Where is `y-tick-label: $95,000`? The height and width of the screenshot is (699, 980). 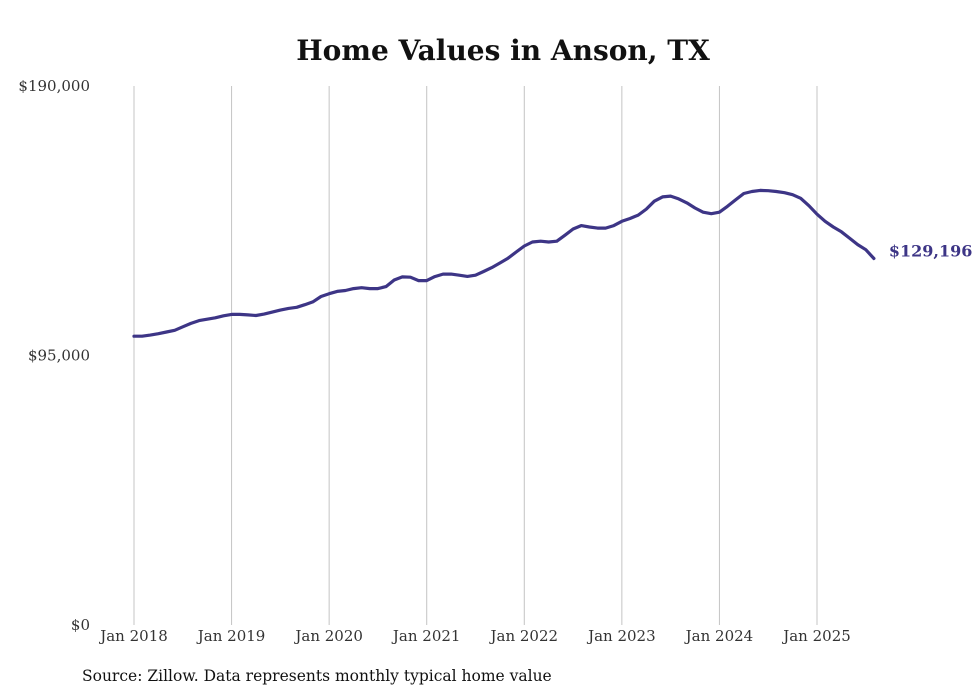
y-tick-label: $95,000 is located at coordinates (59, 356).